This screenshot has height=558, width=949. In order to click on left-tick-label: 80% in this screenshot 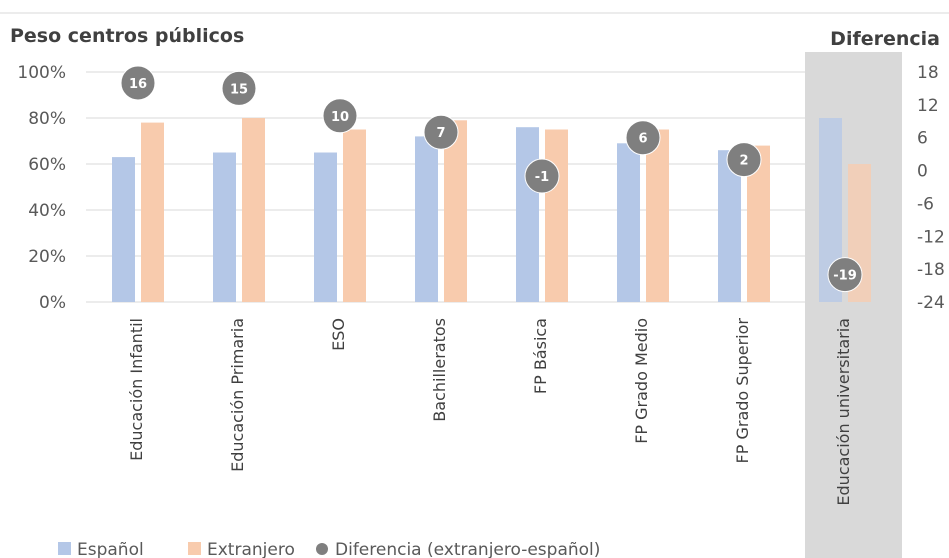, I will do `click(47, 119)`.